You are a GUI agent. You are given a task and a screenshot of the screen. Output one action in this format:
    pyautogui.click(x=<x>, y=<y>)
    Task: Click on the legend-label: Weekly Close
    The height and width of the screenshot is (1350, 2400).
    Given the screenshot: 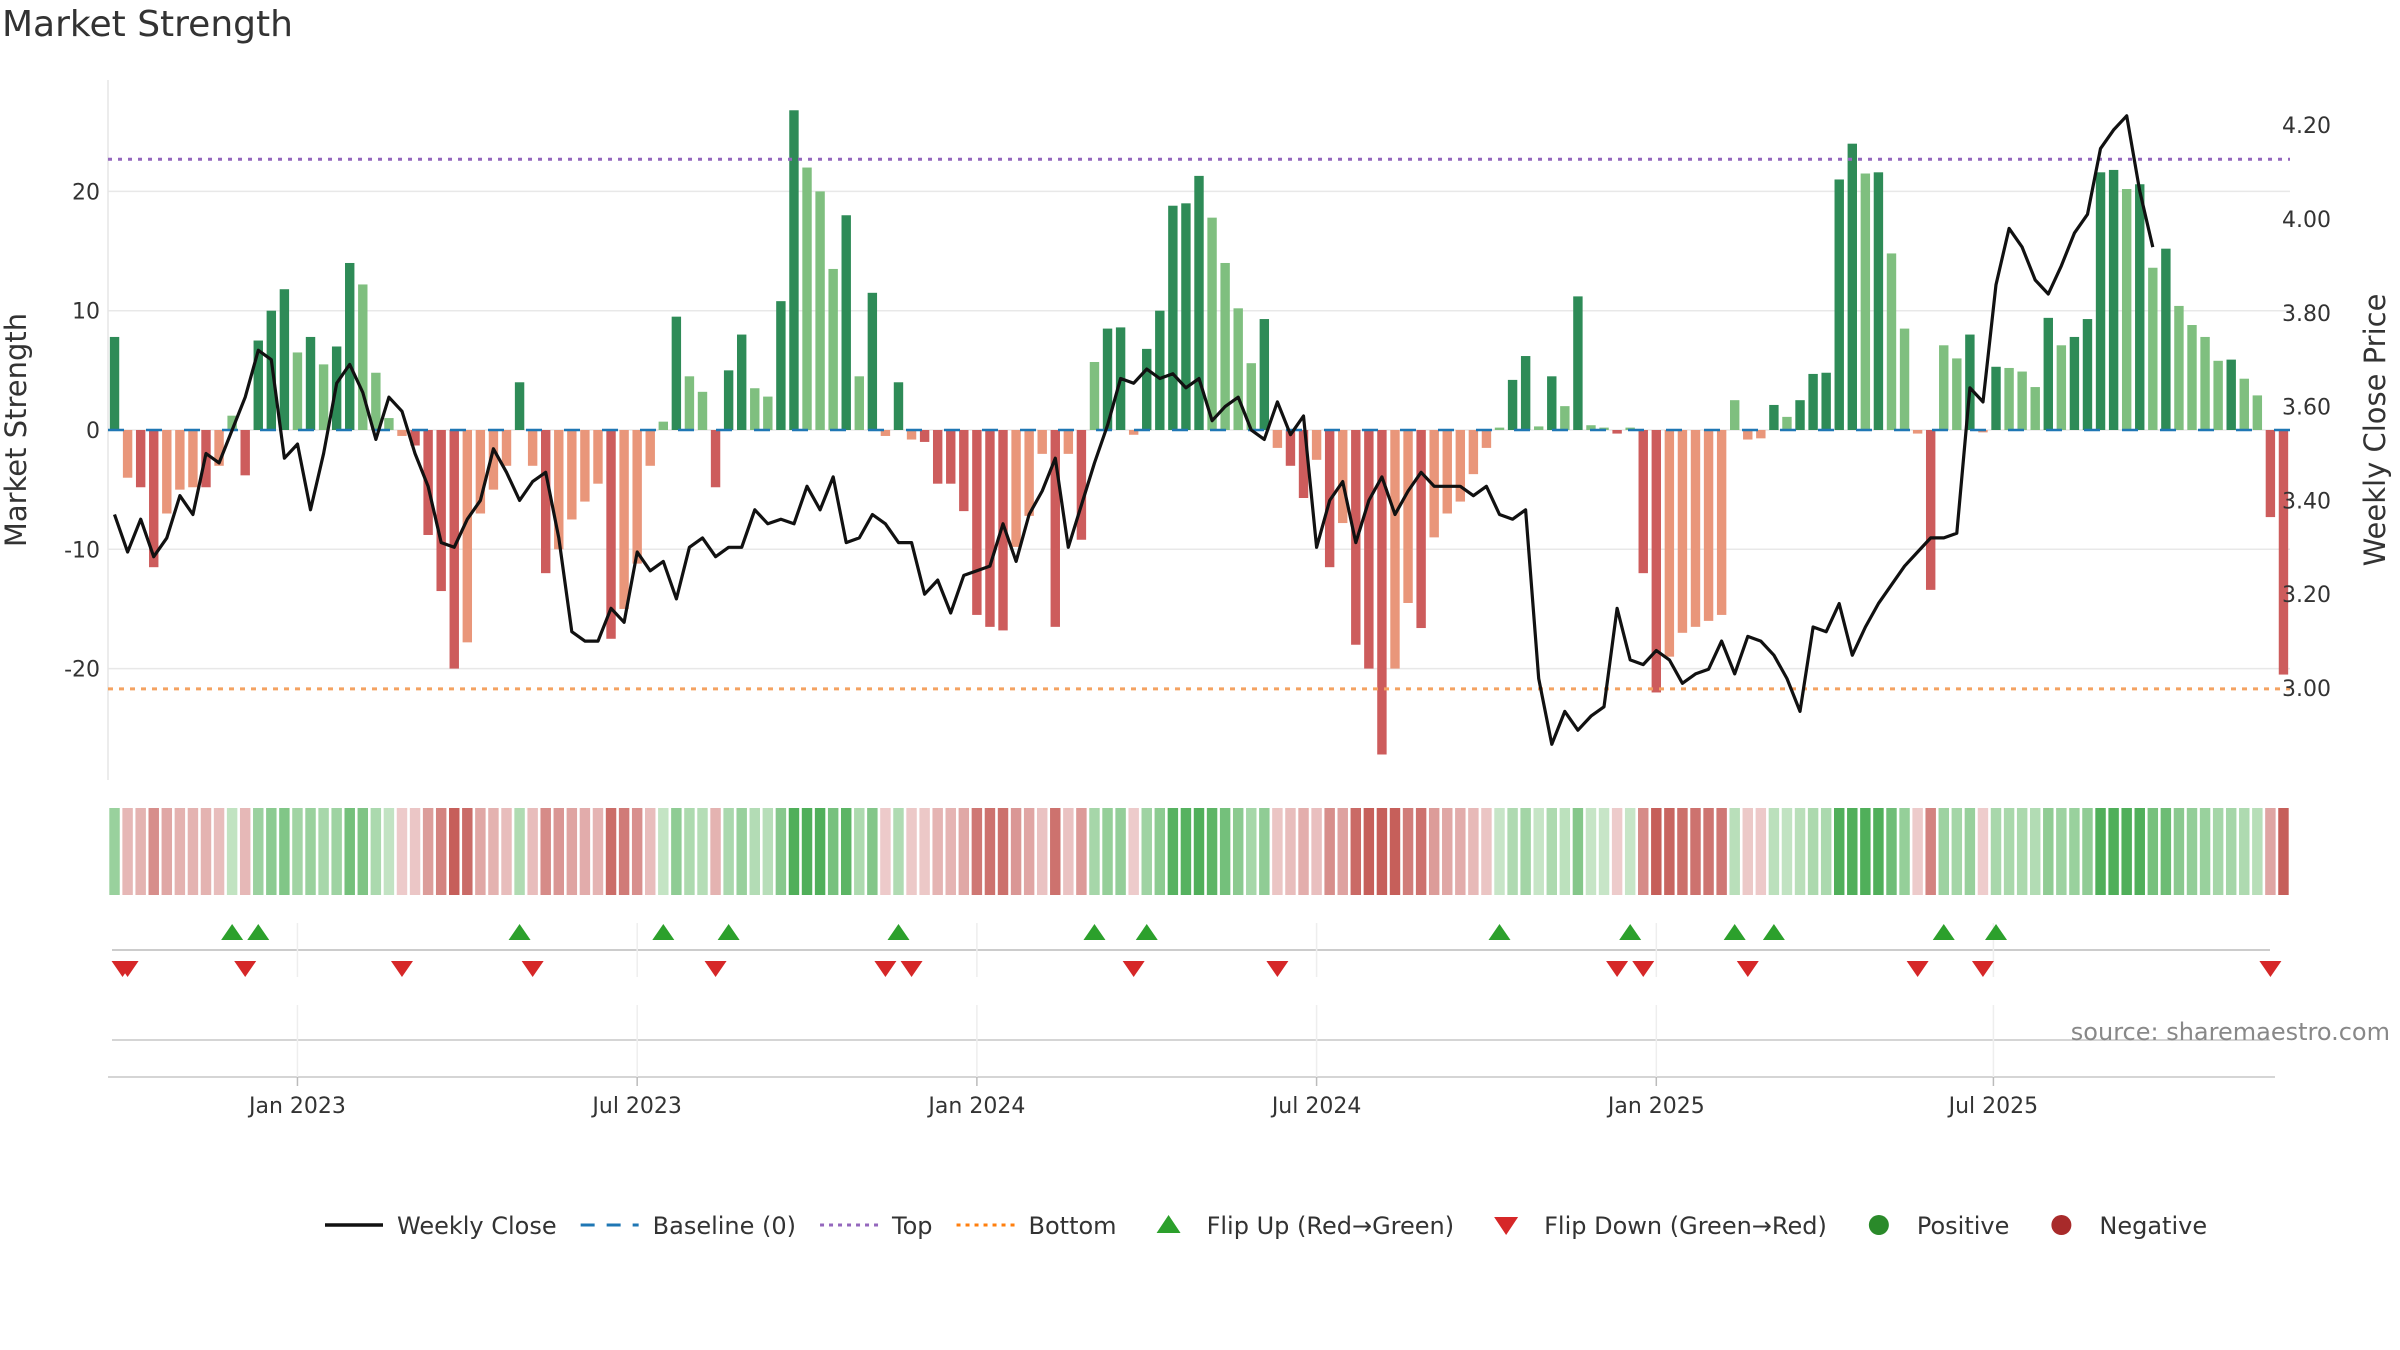 What is the action you would take?
    pyautogui.click(x=477, y=1226)
    